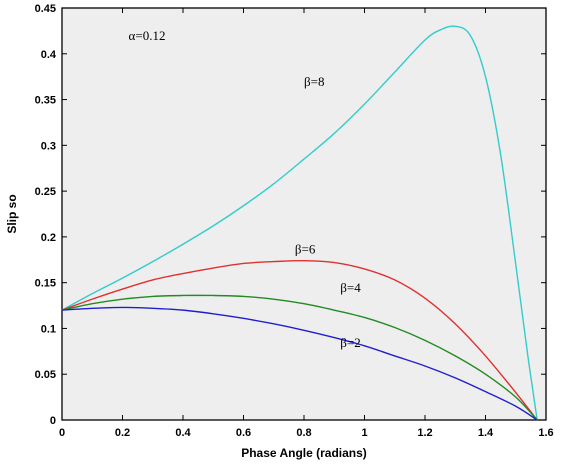 The height and width of the screenshot is (470, 565). I want to click on y-tick-label: 0, so click(53, 421).